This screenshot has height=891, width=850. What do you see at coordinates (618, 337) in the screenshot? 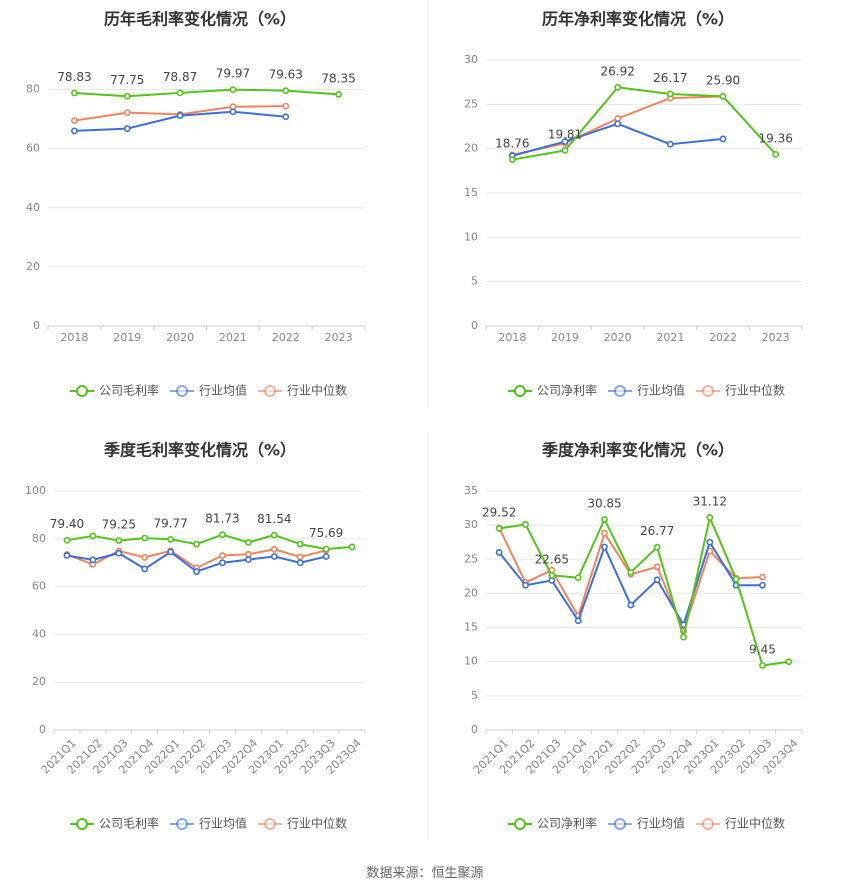
I see `x-tick-label: 2020` at bounding box center [618, 337].